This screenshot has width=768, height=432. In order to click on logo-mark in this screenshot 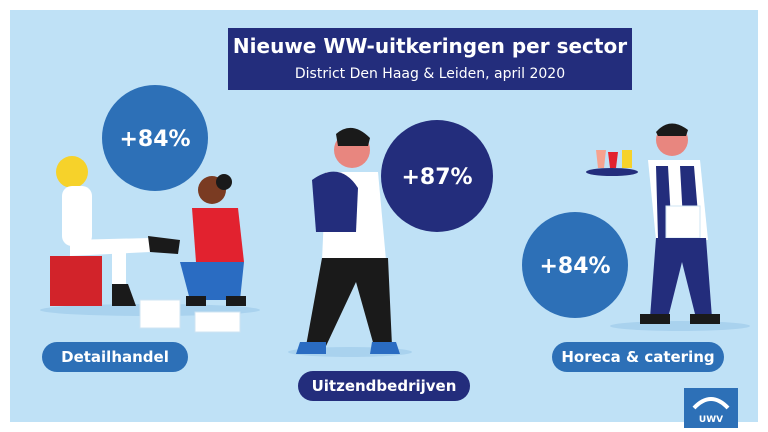, I will do `click(711, 403)`.